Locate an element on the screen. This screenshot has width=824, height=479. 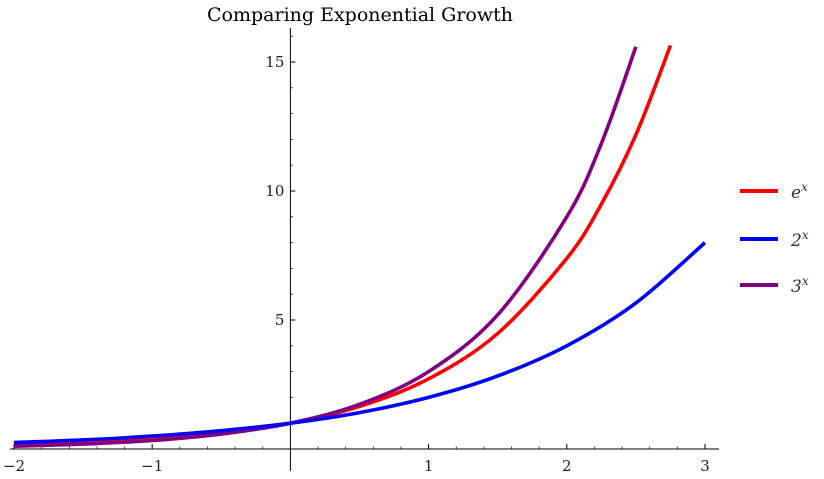
y-tick-label: 10 is located at coordinates (274, 191).